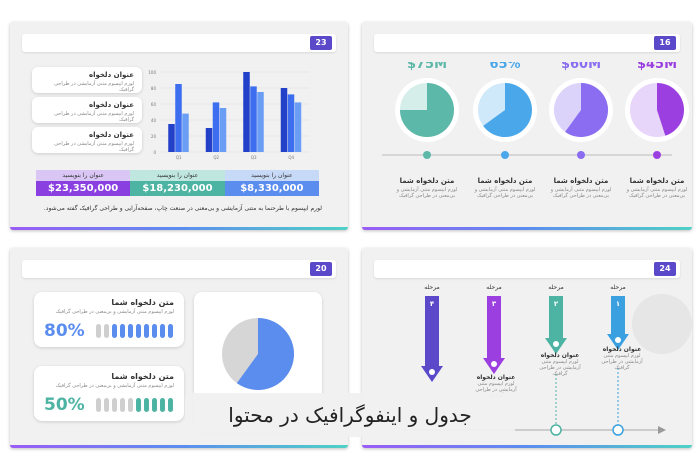  What do you see at coordinates (556, 344) in the screenshot?
I see `step-icon` at bounding box center [556, 344].